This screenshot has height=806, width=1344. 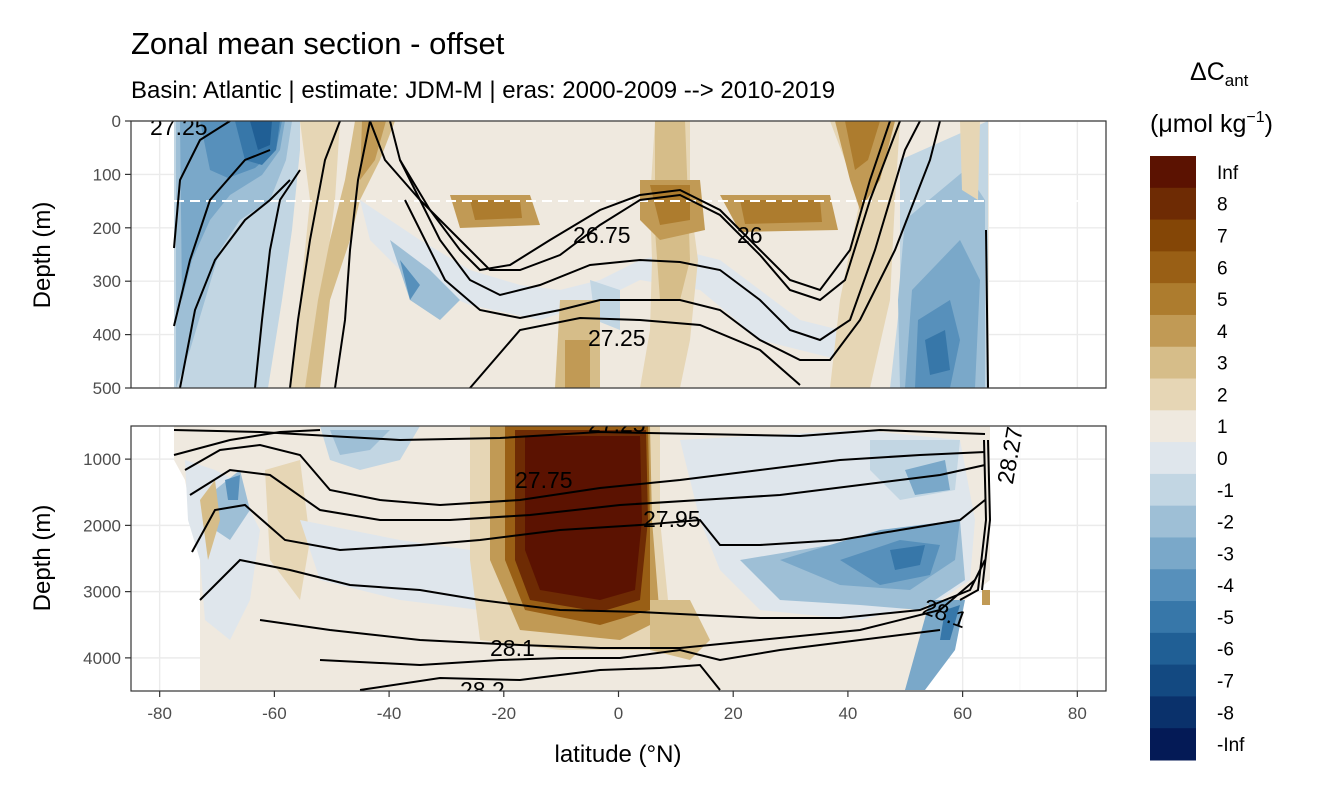 I want to click on x-tick-label: 80, so click(x=1077, y=713).